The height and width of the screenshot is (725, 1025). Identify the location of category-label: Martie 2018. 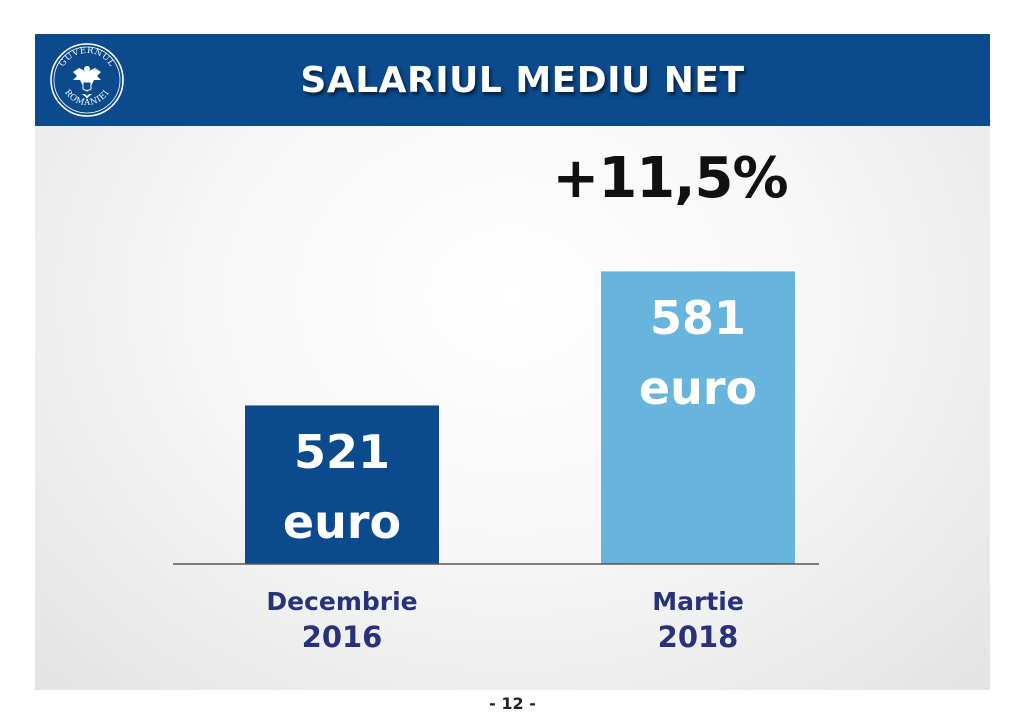
(698, 620).